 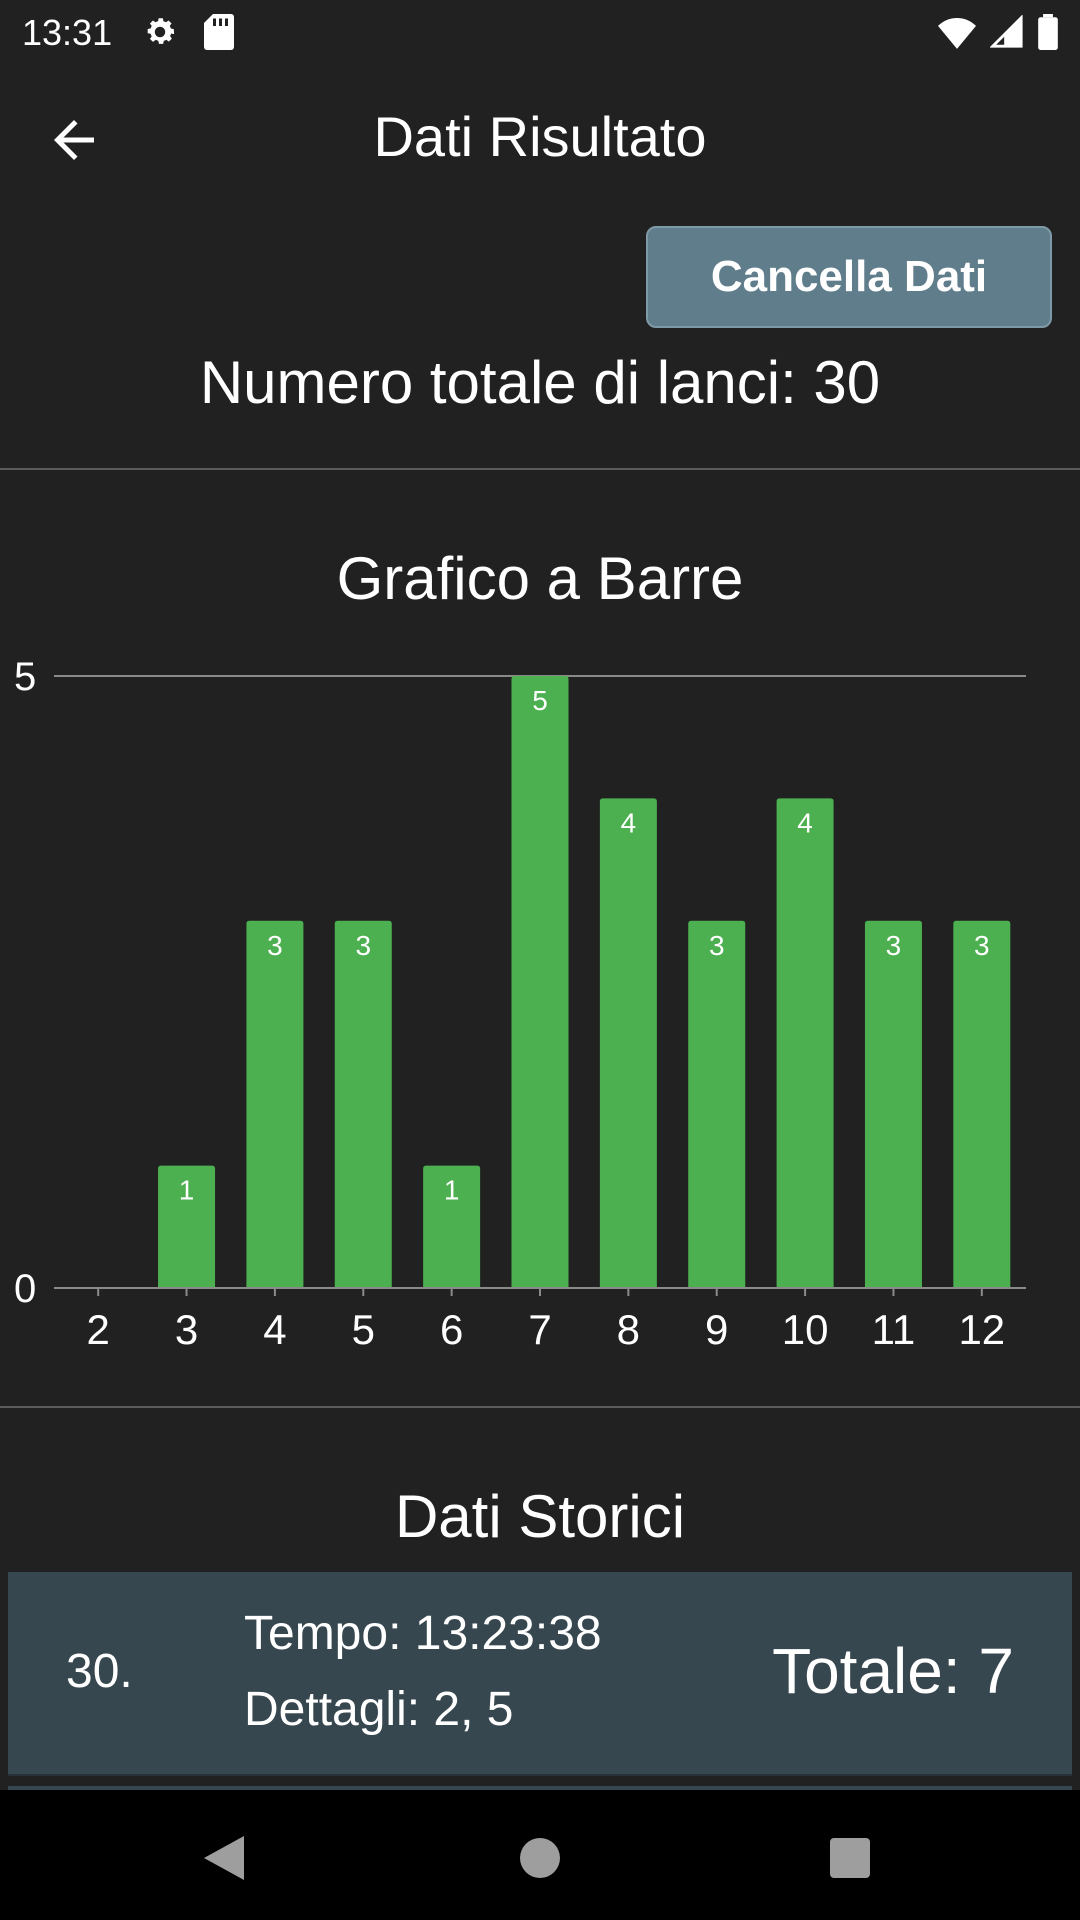 I want to click on x-tick-label: 2, so click(x=98, y=1328).